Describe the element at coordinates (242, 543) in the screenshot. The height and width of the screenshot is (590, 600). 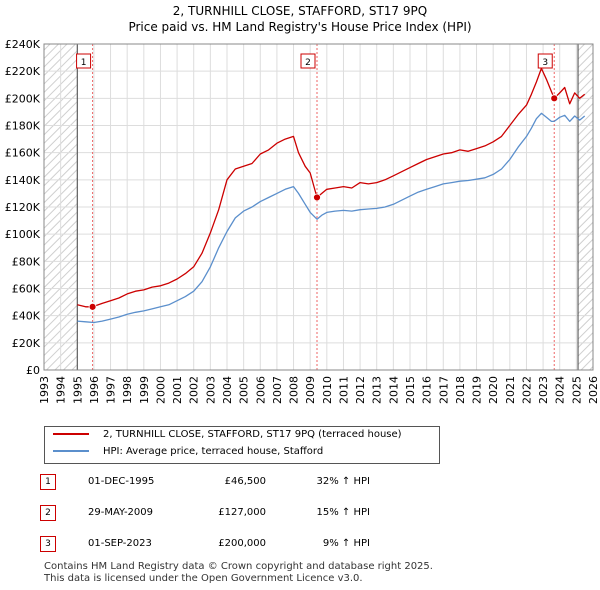
I see `sale-price: £200,000` at that location.